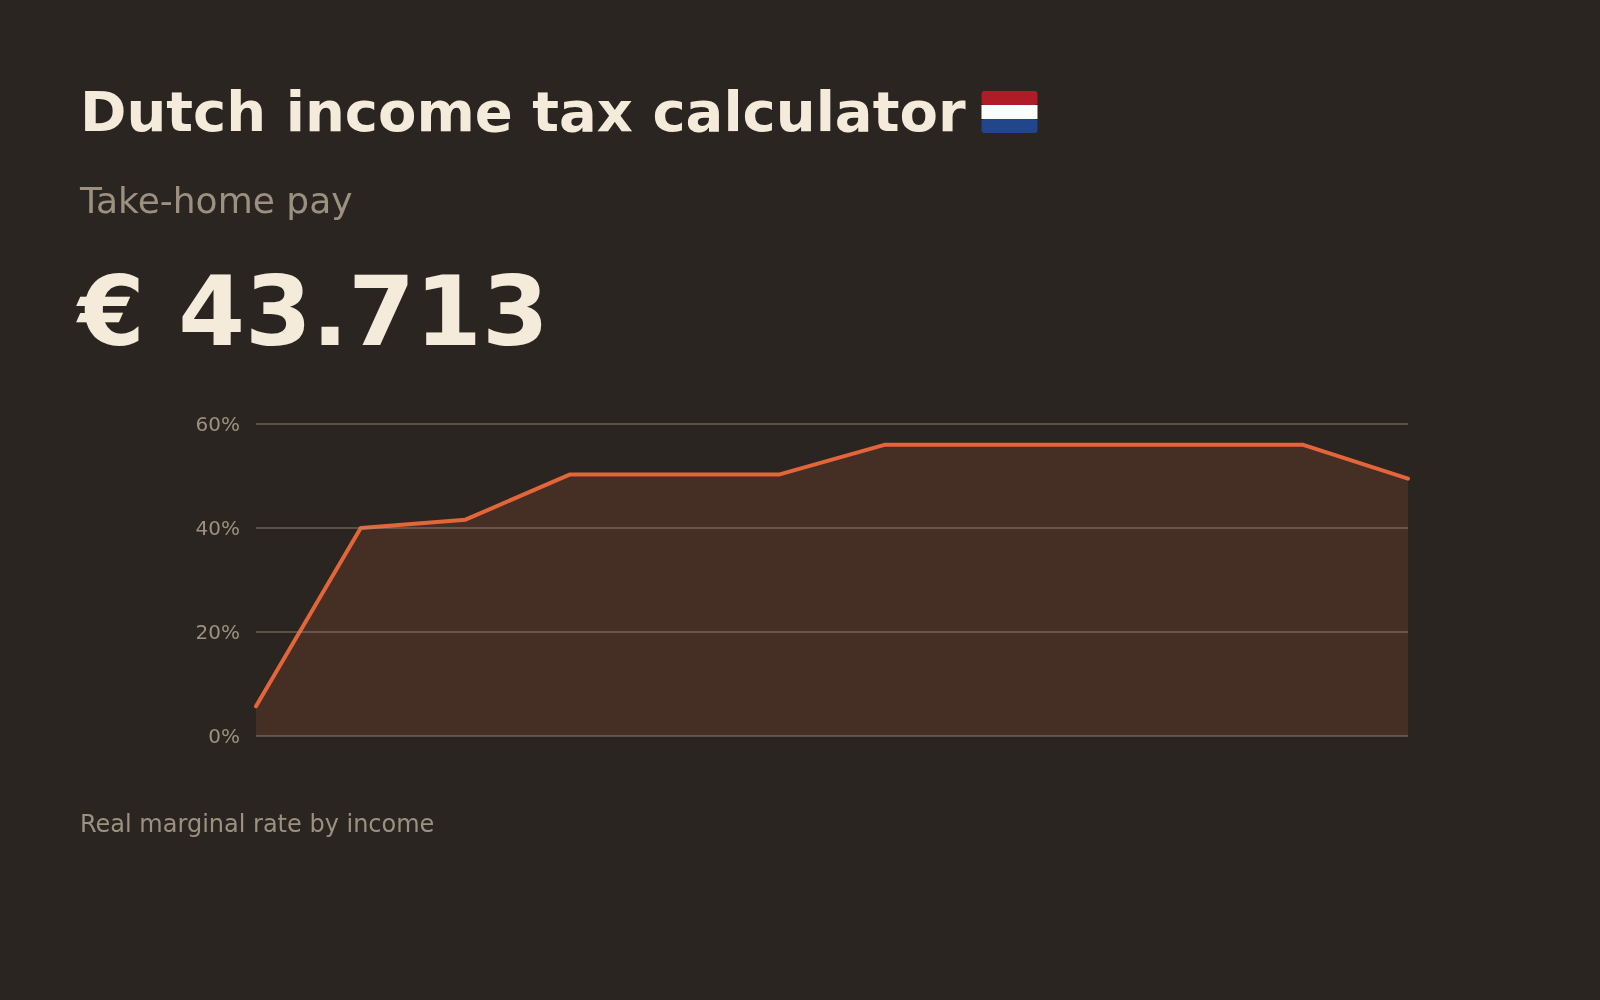  I want to click on y-tick-label: 20%, so click(217, 632).